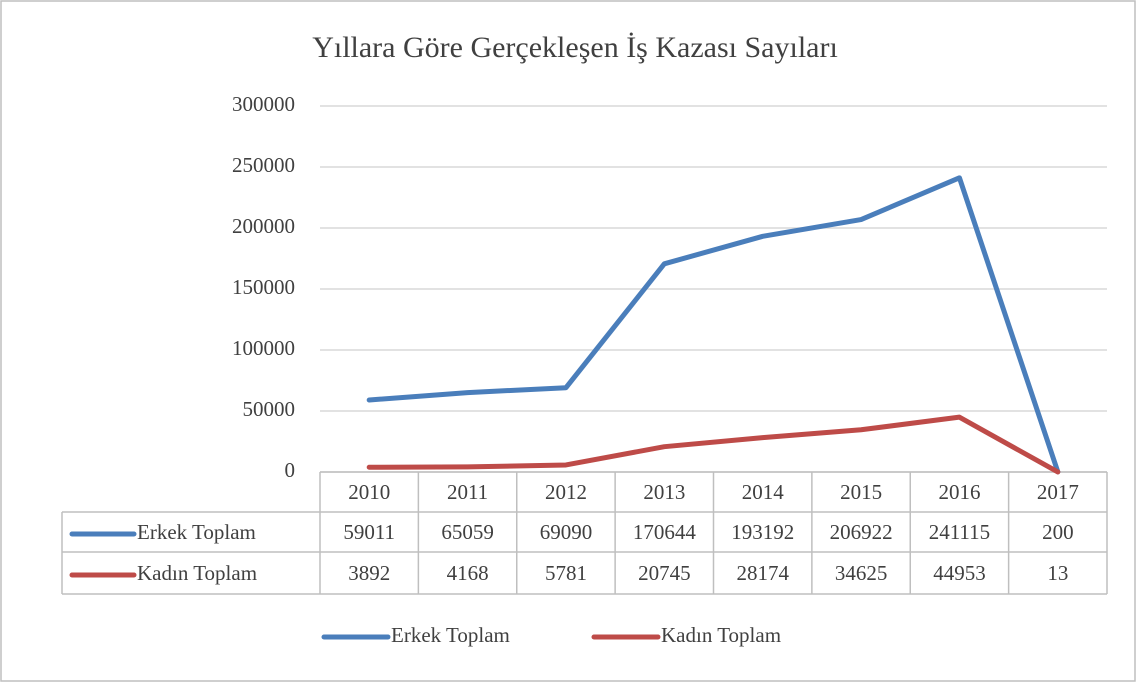 The height and width of the screenshot is (683, 1137). I want to click on table-cell: 65059, so click(467, 532).